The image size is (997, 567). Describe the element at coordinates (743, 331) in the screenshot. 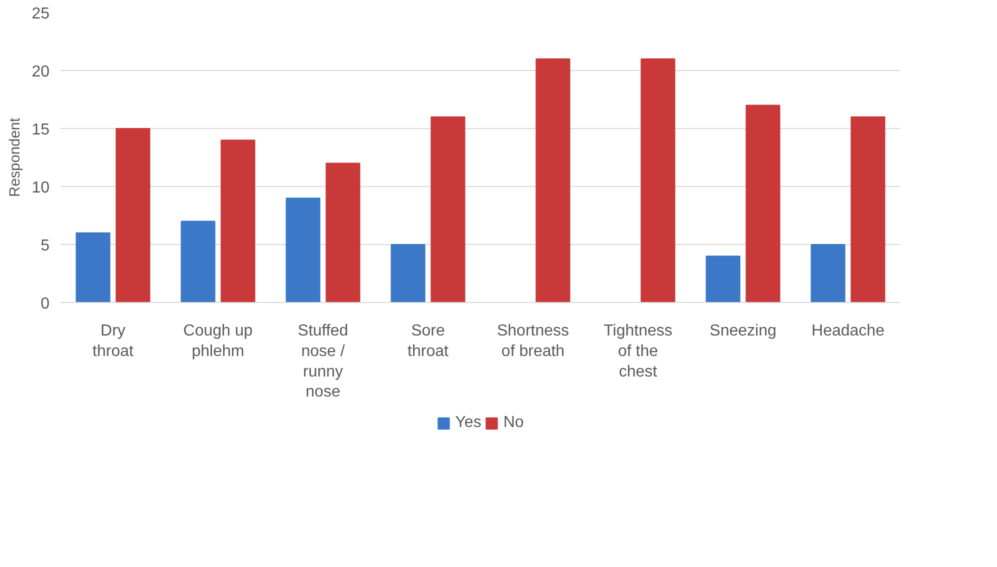

I see `x-tick-label: Sneezing` at that location.